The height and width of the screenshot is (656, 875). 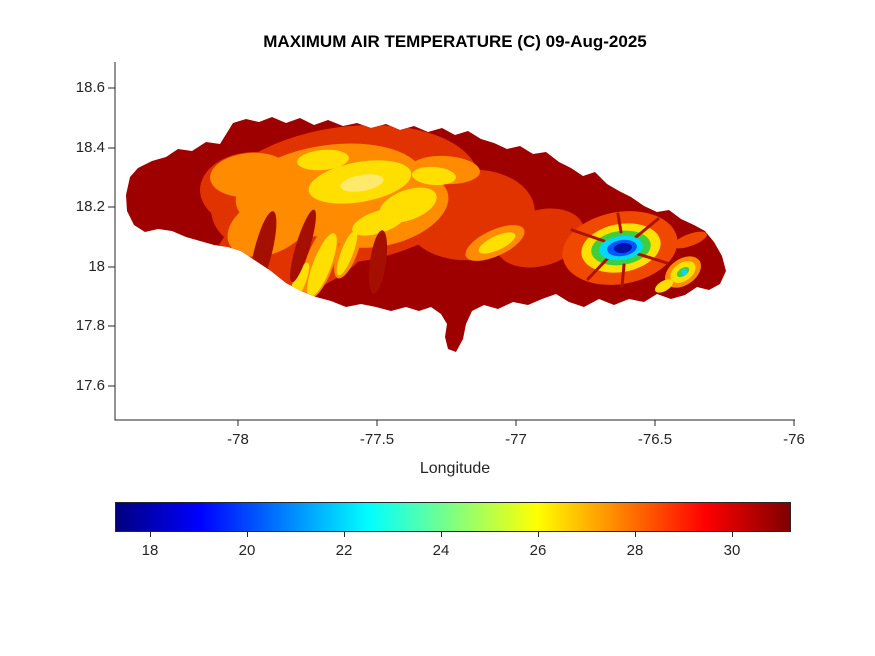 I want to click on y-tick-label: 18.2, so click(x=90, y=206).